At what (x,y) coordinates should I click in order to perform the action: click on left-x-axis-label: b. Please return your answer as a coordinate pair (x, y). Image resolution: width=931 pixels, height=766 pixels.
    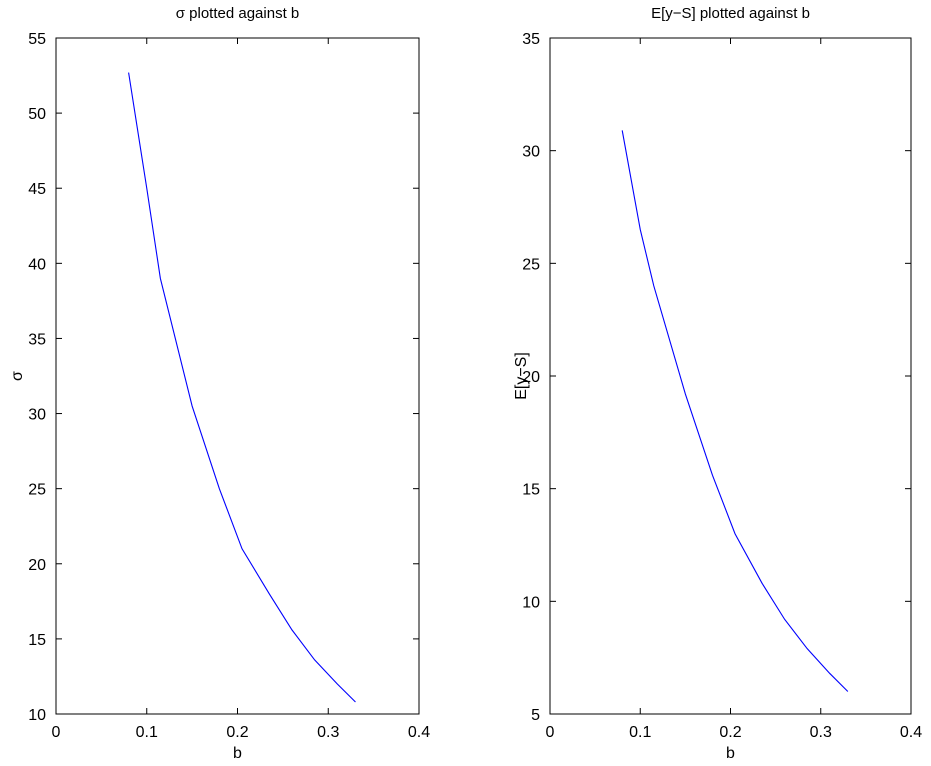
    Looking at the image, I should click on (237, 753).